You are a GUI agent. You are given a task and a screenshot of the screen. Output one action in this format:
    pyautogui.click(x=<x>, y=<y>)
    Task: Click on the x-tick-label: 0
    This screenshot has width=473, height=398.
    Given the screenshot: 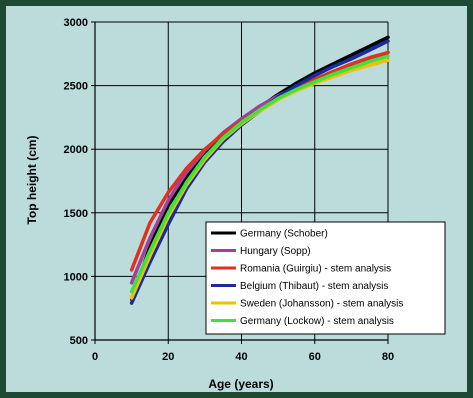 What is the action you would take?
    pyautogui.click(x=95, y=357)
    